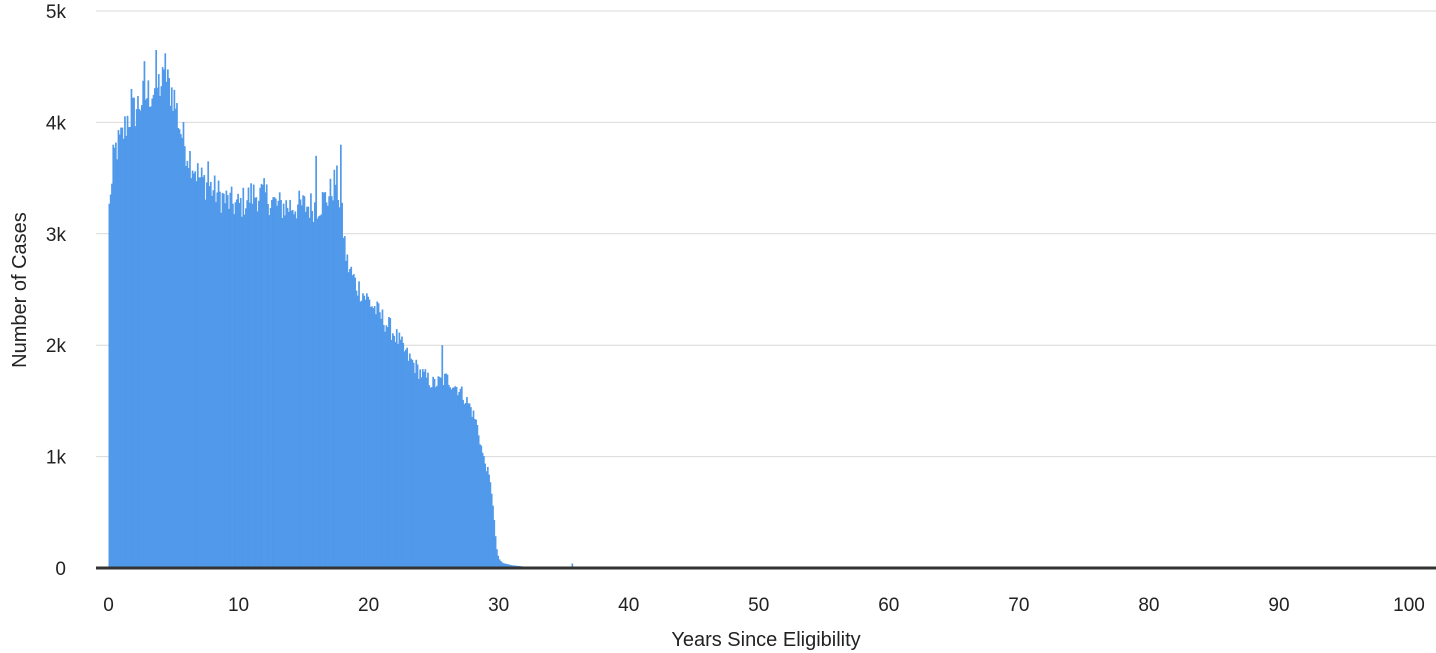  What do you see at coordinates (1278, 605) in the screenshot?
I see `x-tick-label: 90` at bounding box center [1278, 605].